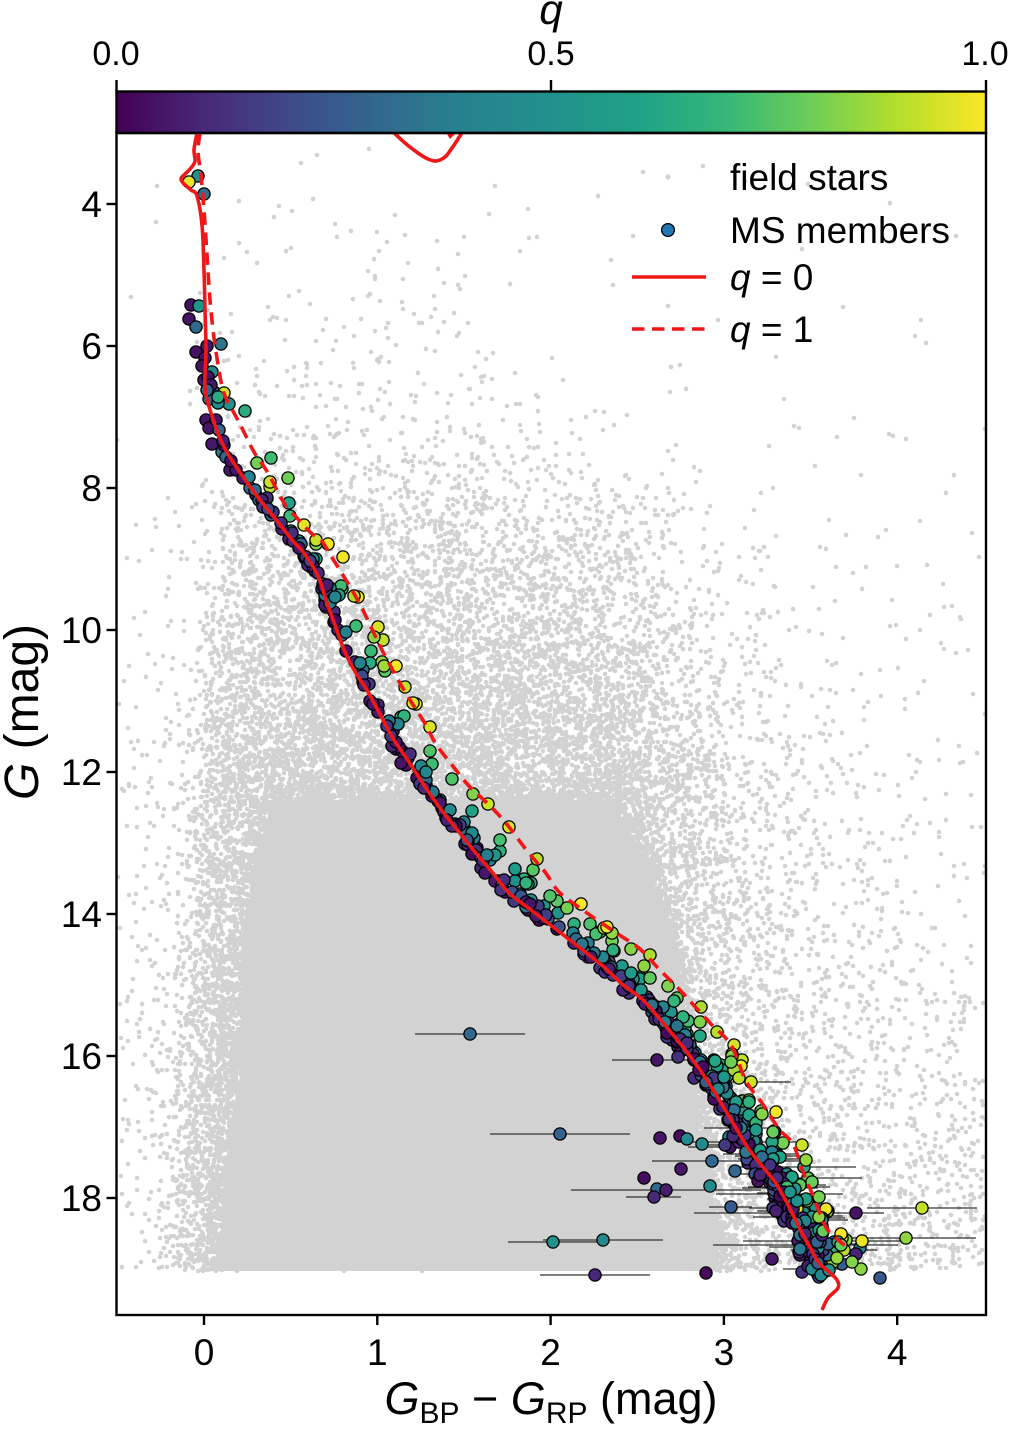  I want to click on svg-text: G (mag), so click(24, 712).